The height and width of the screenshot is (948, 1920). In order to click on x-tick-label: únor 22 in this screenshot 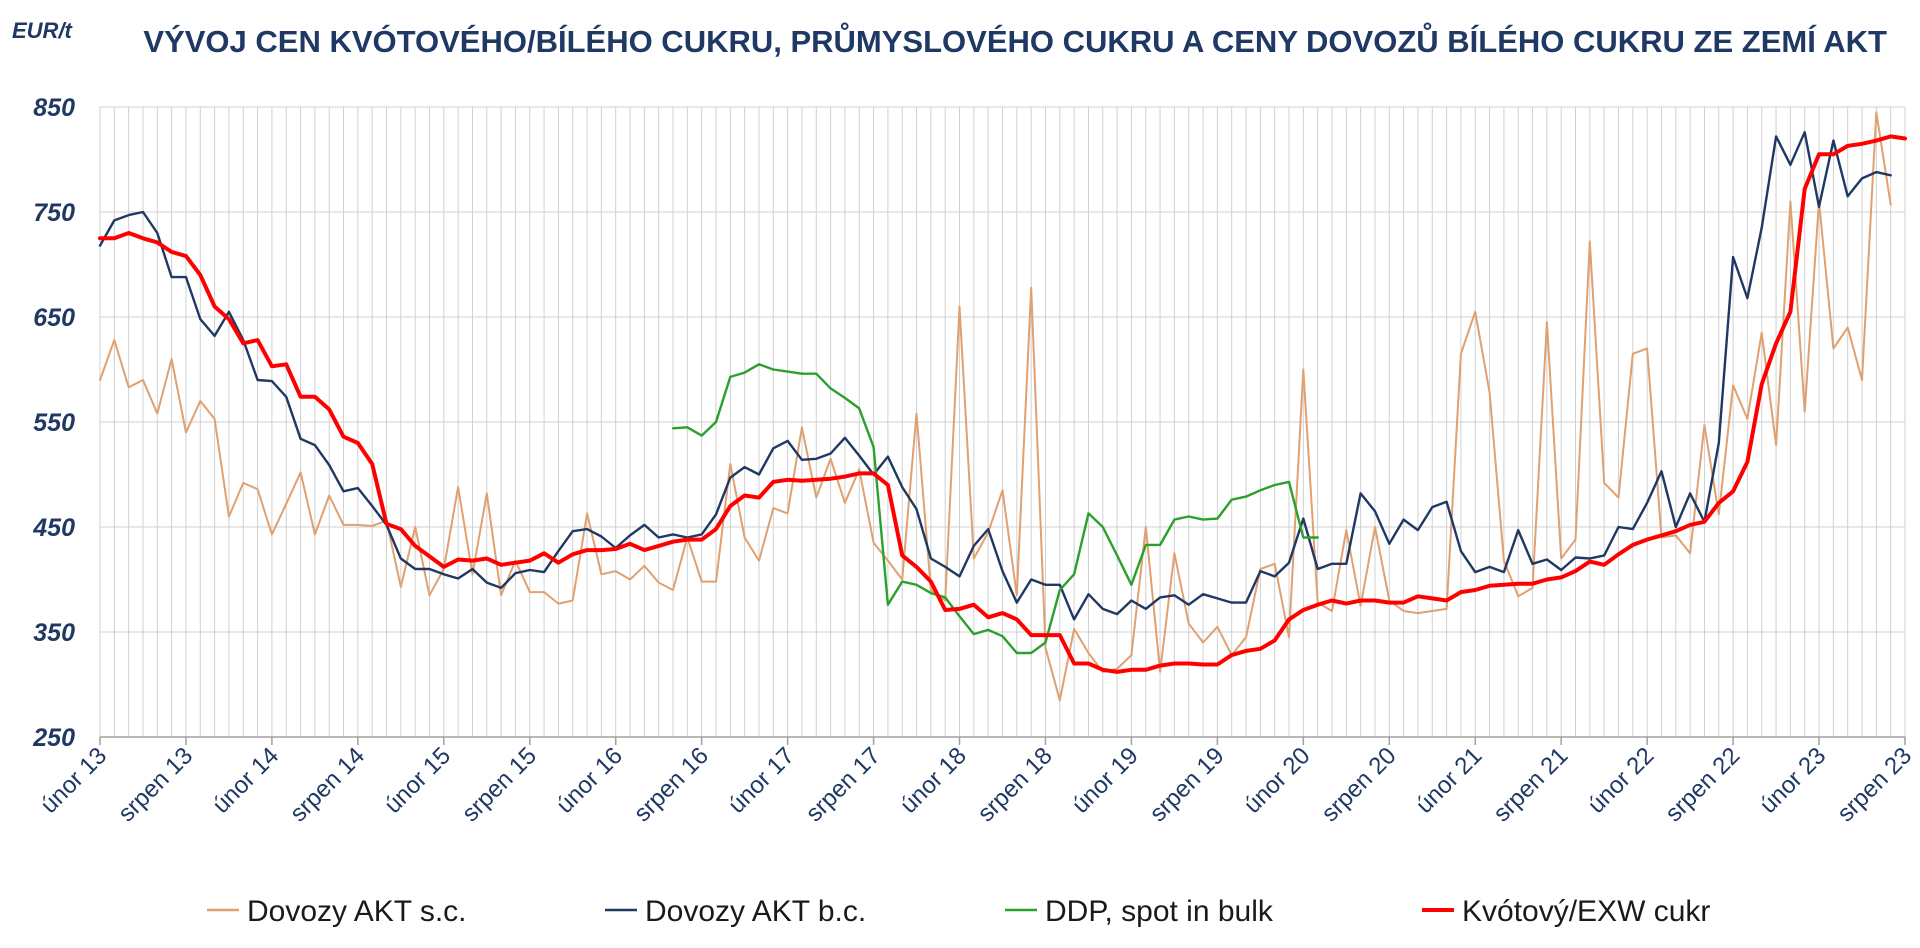, I will do `click(1621, 780)`.